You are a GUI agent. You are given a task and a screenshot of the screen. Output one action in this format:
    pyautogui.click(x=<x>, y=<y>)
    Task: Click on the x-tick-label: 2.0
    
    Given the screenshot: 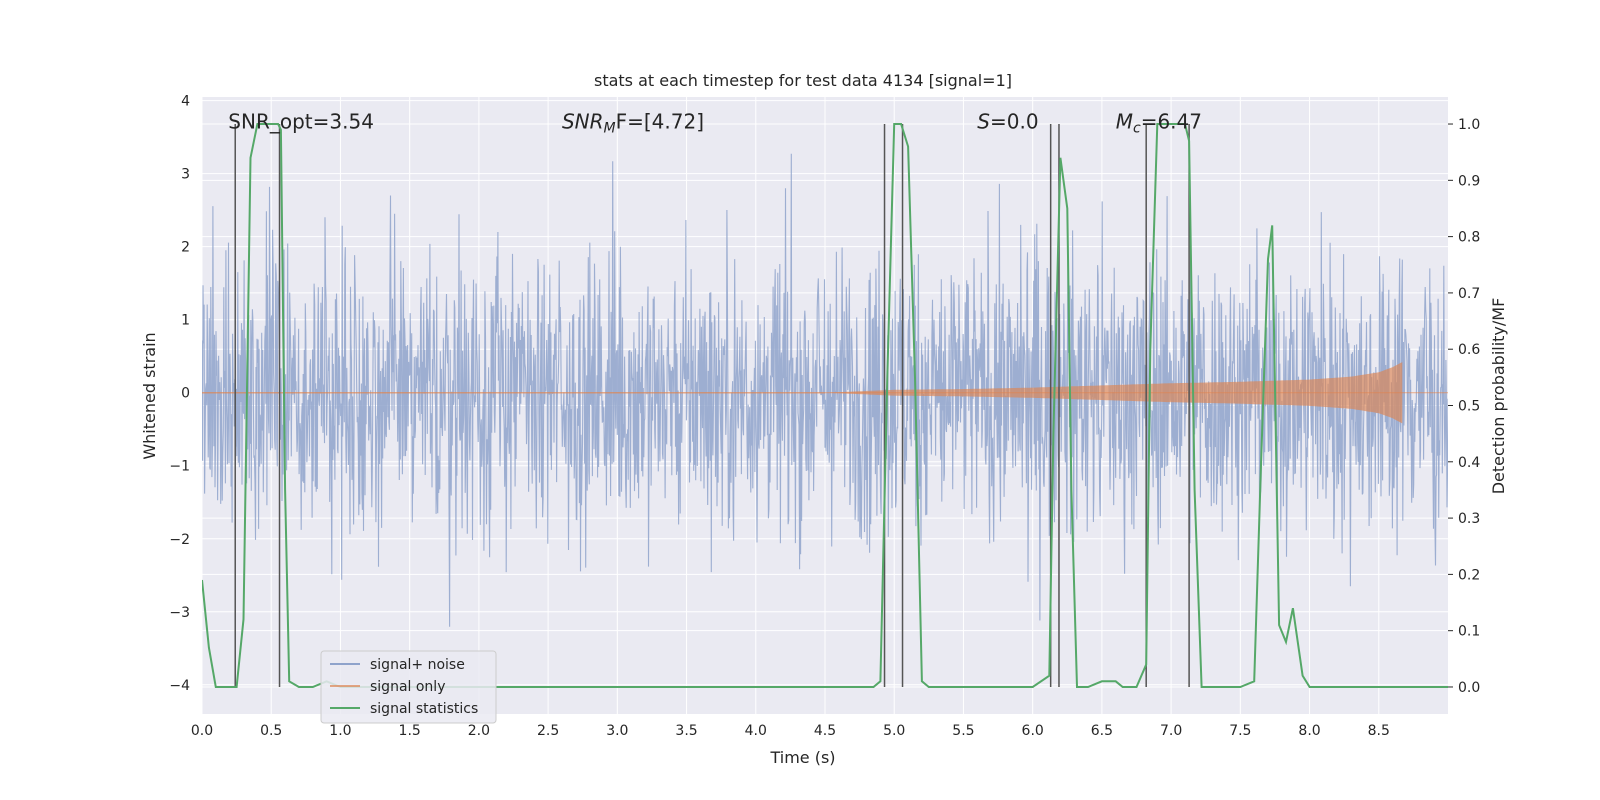 What is the action you would take?
    pyautogui.click(x=479, y=731)
    